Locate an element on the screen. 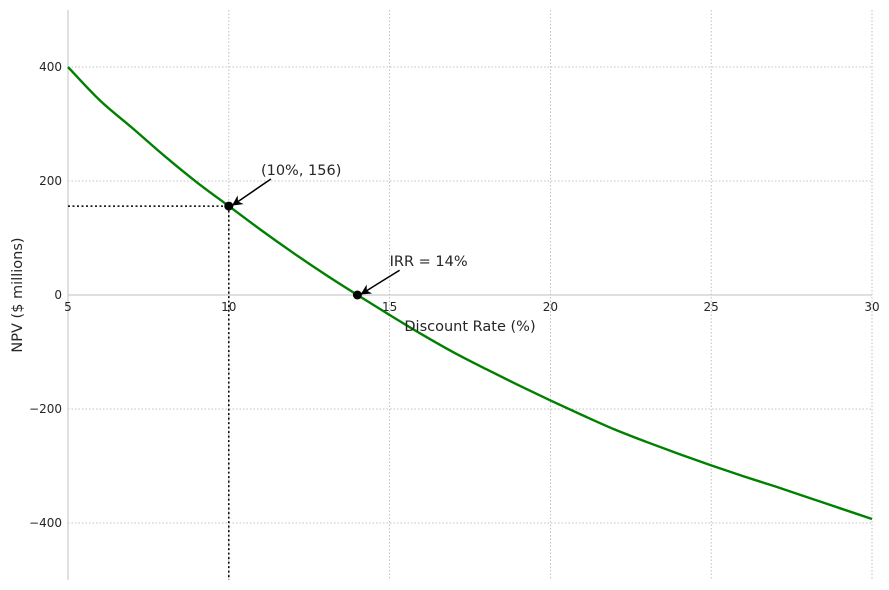 The width and height of the screenshot is (889, 590). y-tick-label: 0 is located at coordinates (58, 295).